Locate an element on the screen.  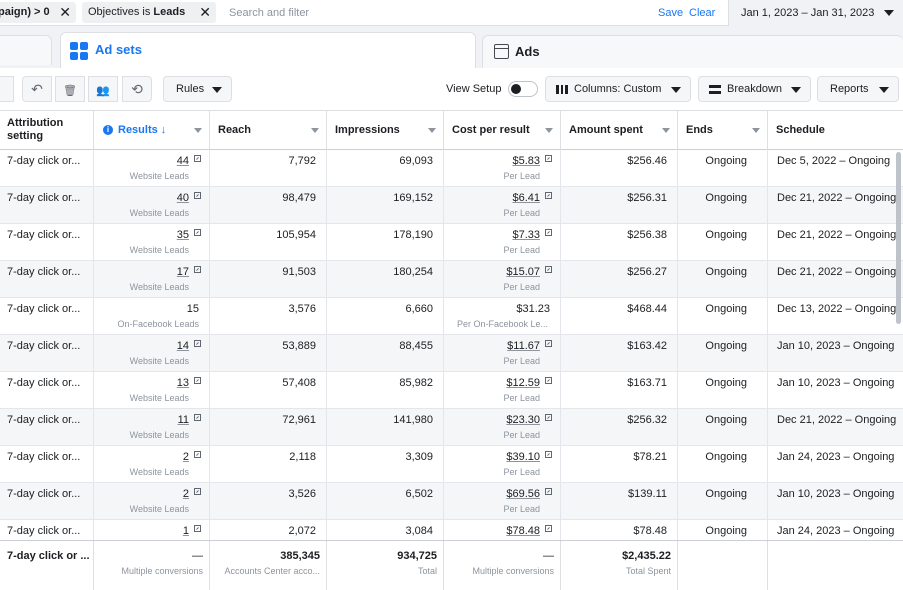
column-header-attribution: Attribution setting is located at coordinates (47, 130).